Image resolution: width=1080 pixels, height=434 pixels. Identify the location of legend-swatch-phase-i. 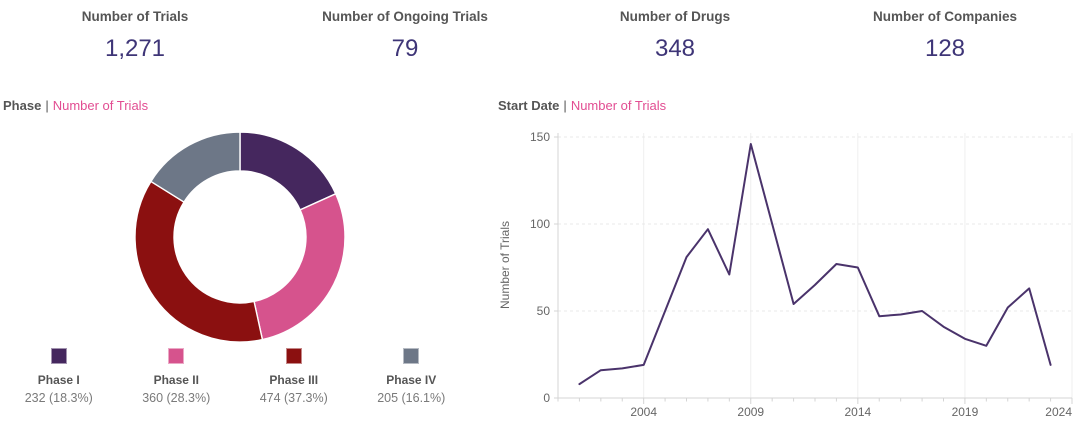
(58, 356).